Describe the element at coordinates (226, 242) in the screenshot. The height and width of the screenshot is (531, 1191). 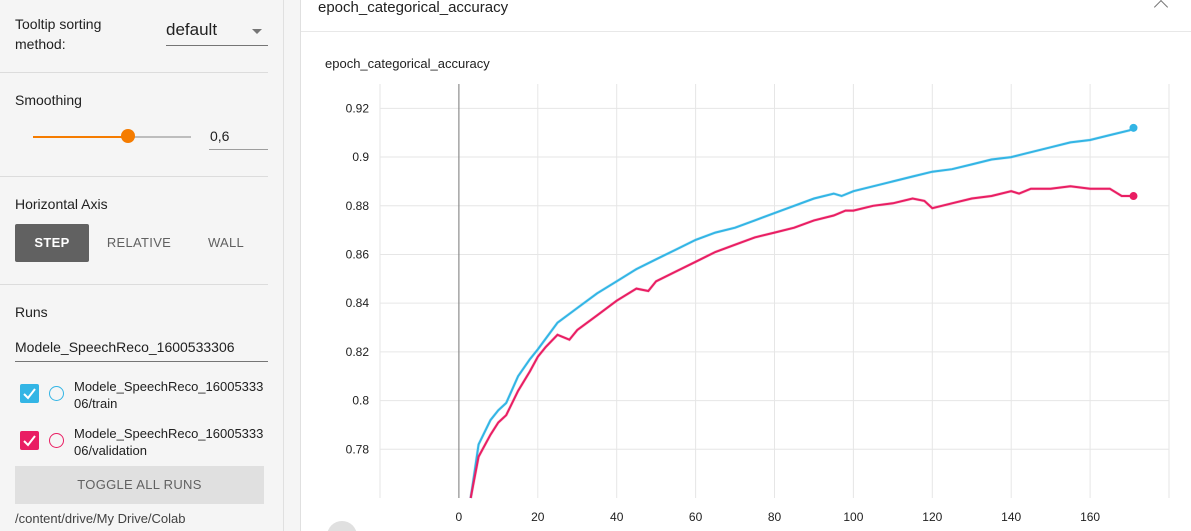
I see `wall-button: WALL` at that location.